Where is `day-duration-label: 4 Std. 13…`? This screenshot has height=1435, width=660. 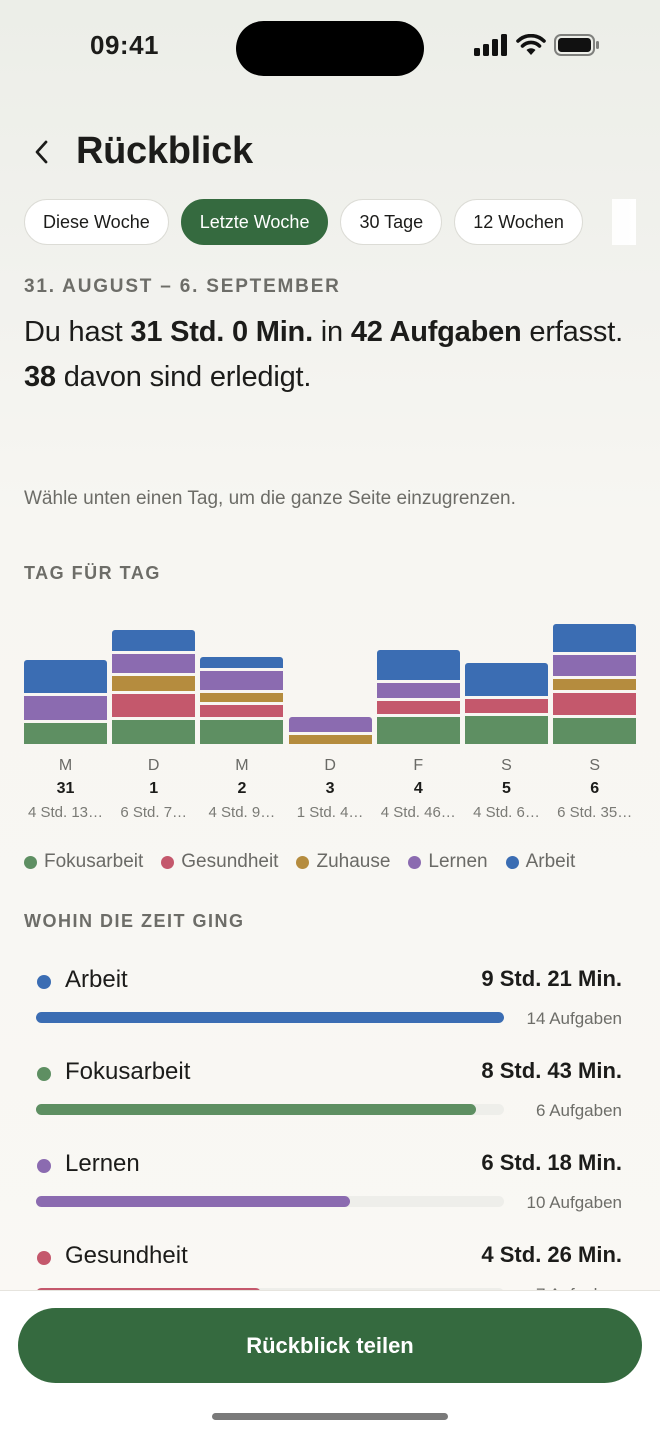
day-duration-label: 4 Std. 13… is located at coordinates (65, 812).